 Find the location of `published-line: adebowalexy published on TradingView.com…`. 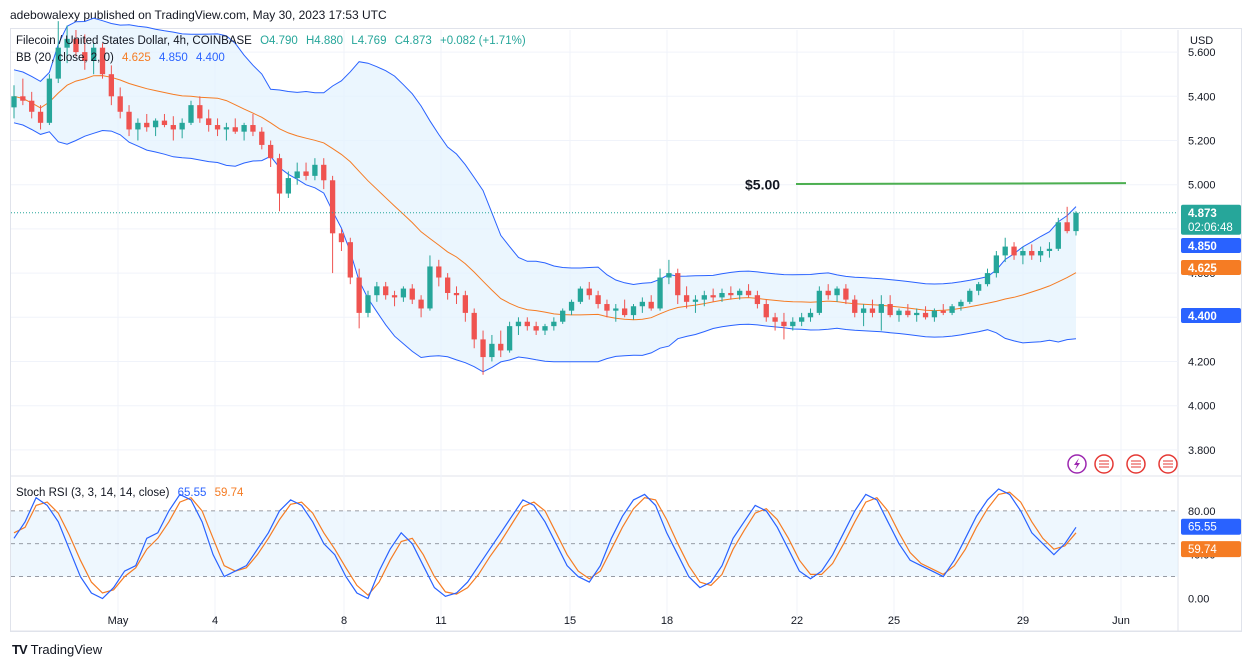

published-line: adebowalexy published on TradingView.com… is located at coordinates (198, 15).